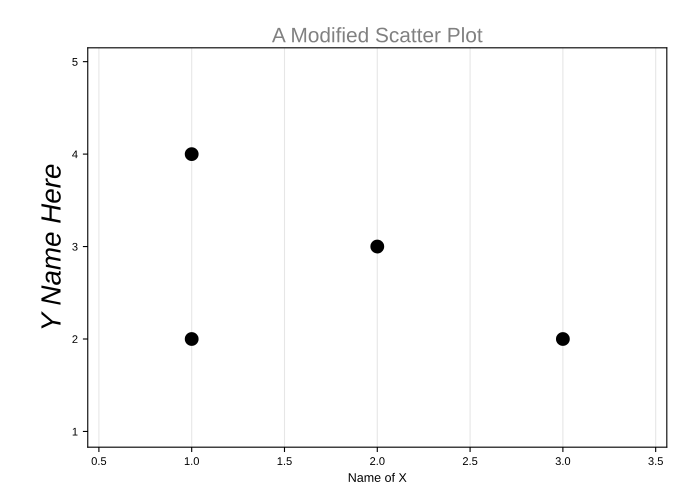 The width and height of the screenshot is (691, 503). I want to click on x-tick-label: 2.5, so click(470, 461).